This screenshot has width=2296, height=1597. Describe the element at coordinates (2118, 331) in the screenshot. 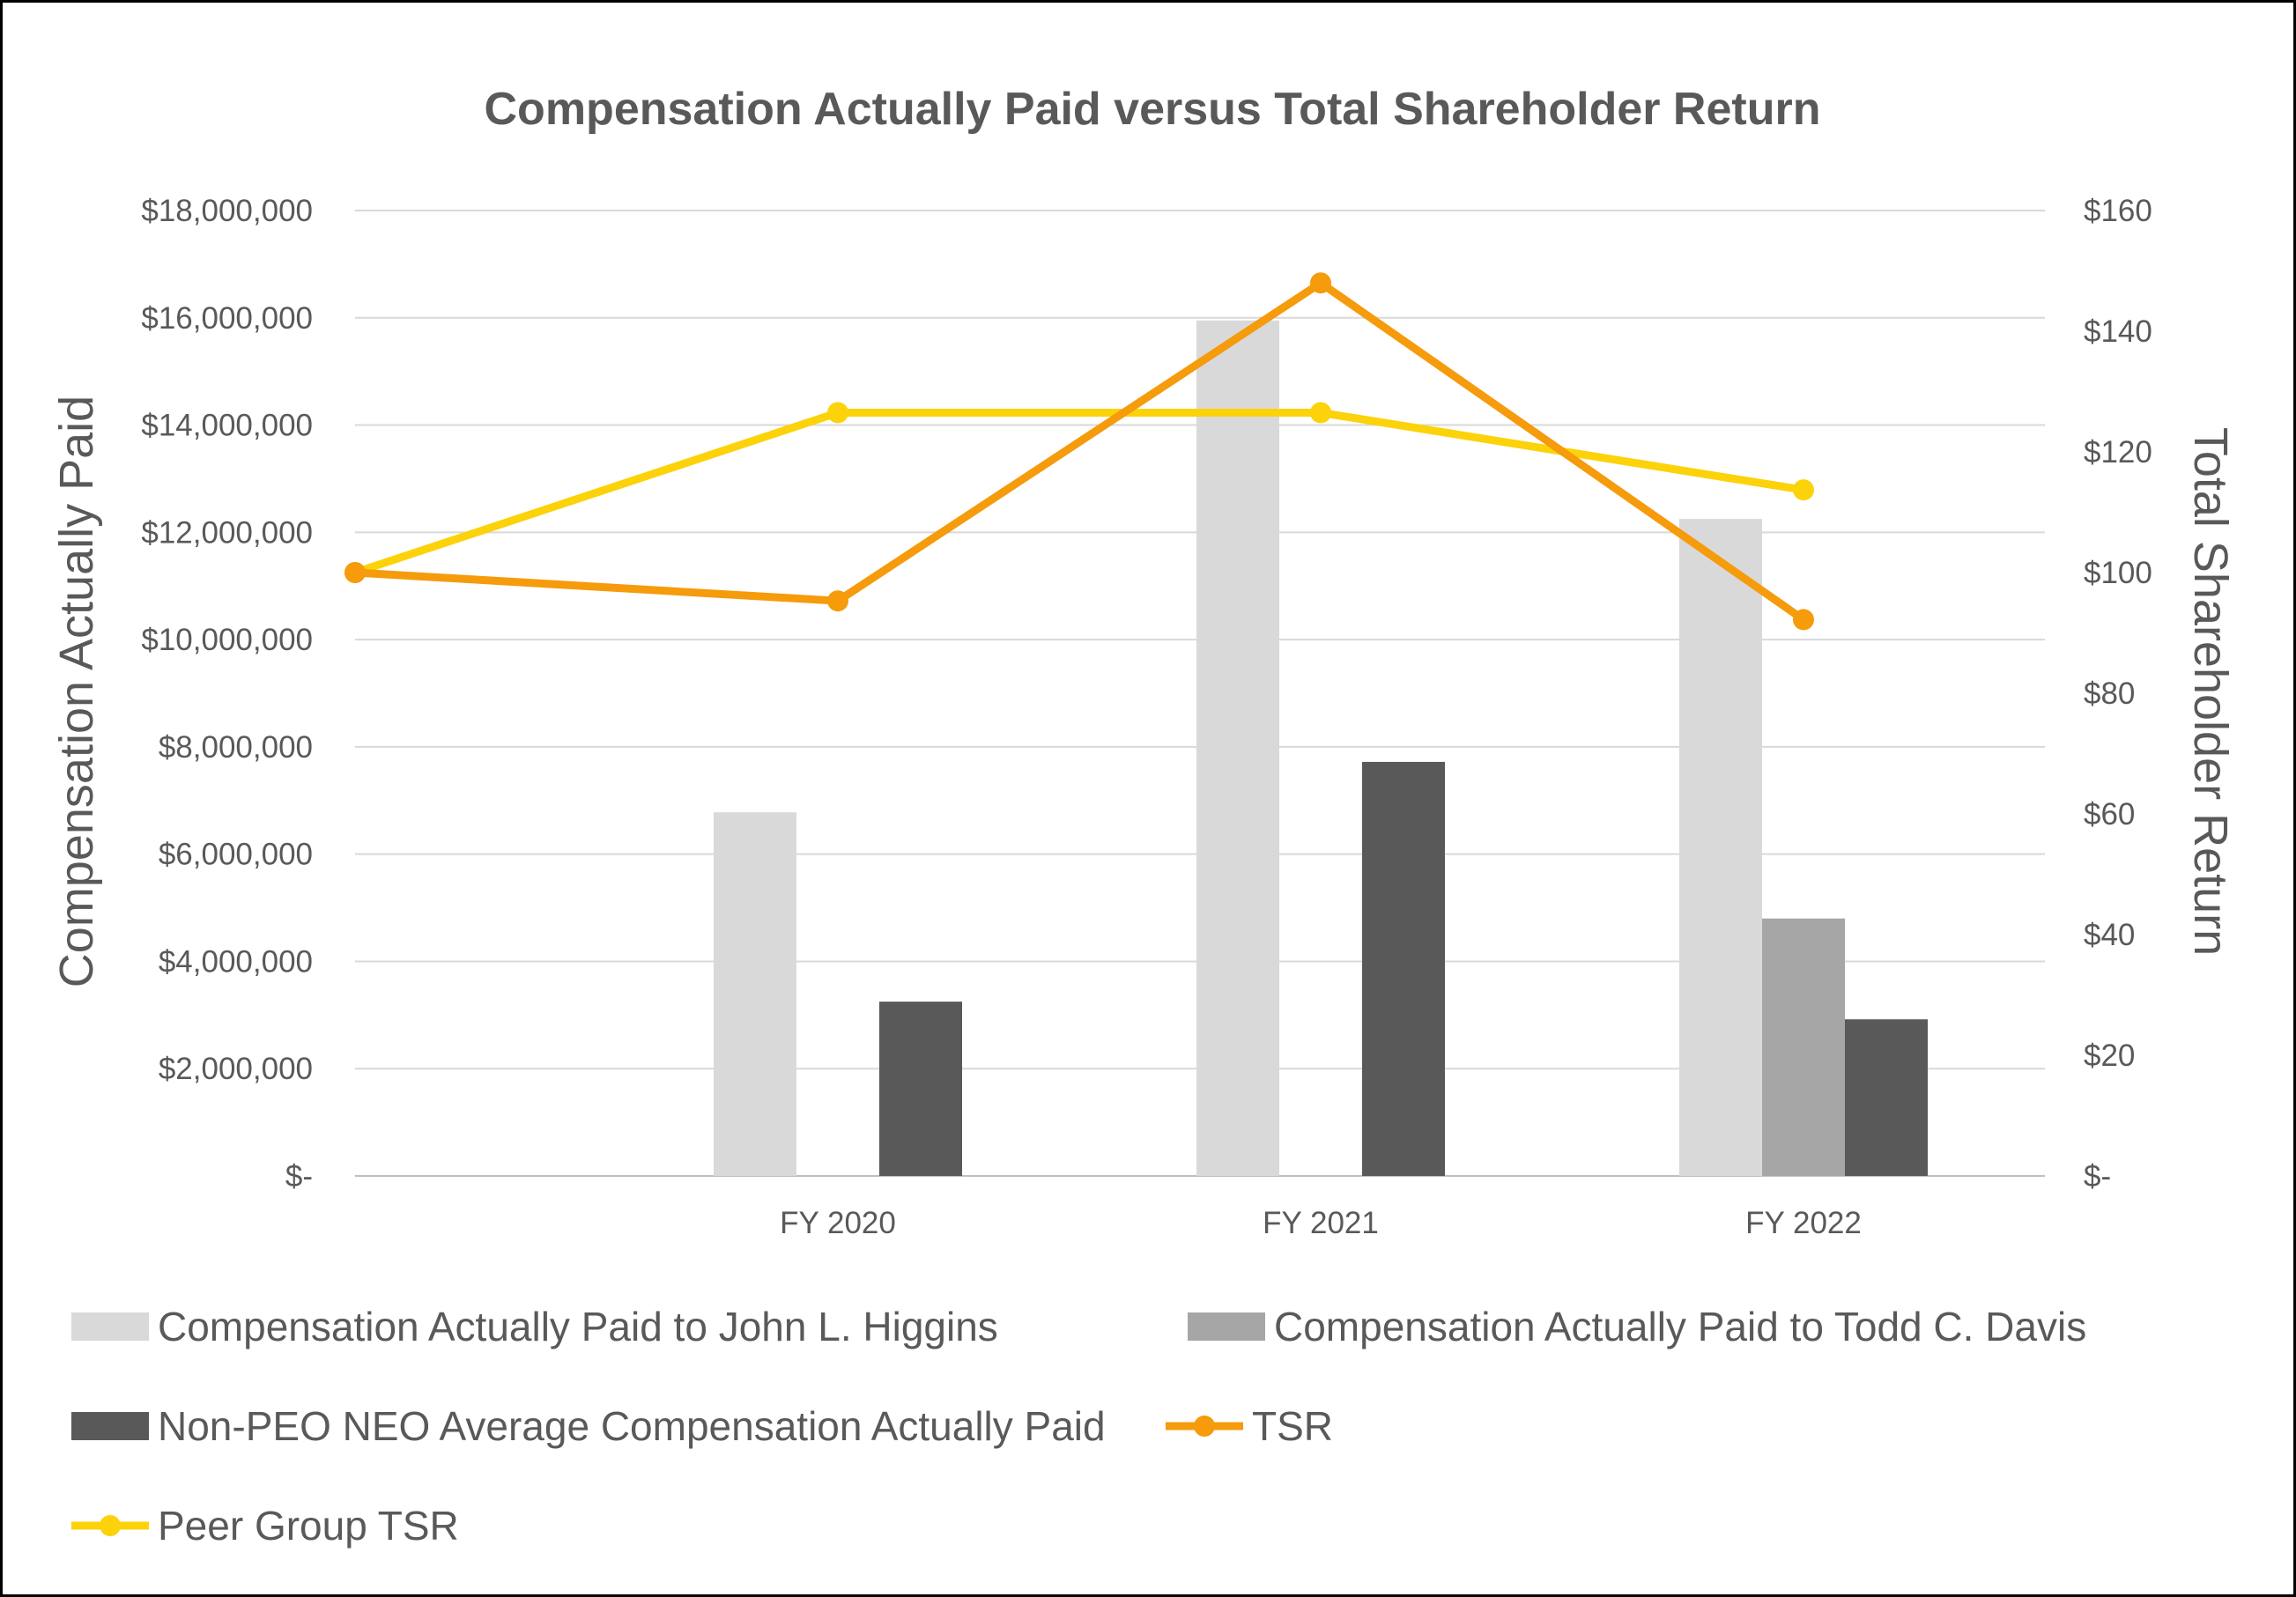

I see `right-tick-label: $140` at that location.